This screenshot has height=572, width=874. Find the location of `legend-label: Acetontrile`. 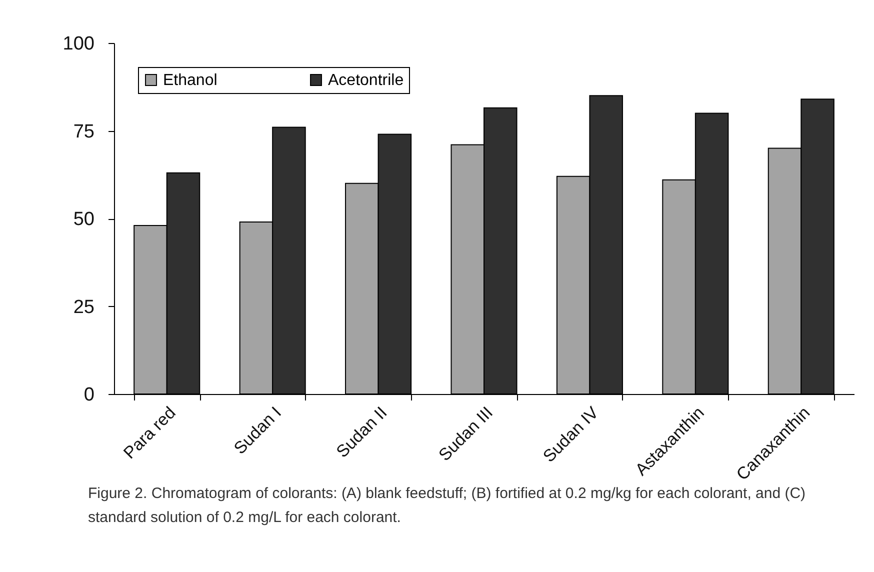

legend-label: Acetontrile is located at coordinates (366, 80).